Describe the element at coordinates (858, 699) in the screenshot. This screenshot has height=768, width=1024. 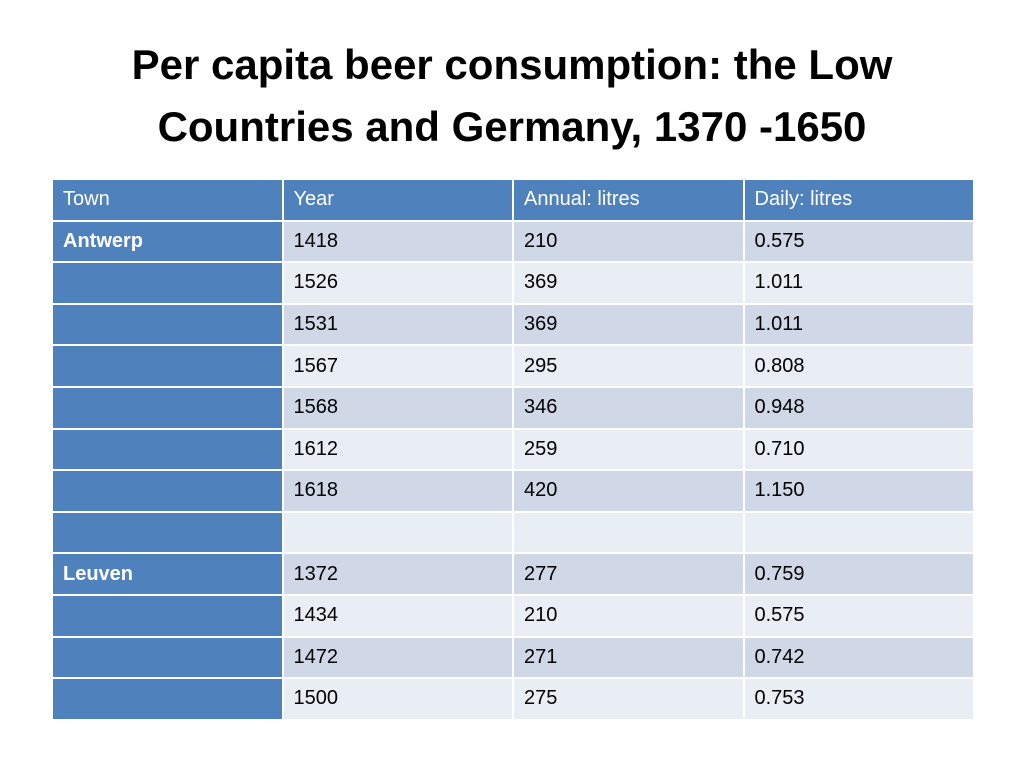
I see `daily-litres-cell: 0.753` at that location.